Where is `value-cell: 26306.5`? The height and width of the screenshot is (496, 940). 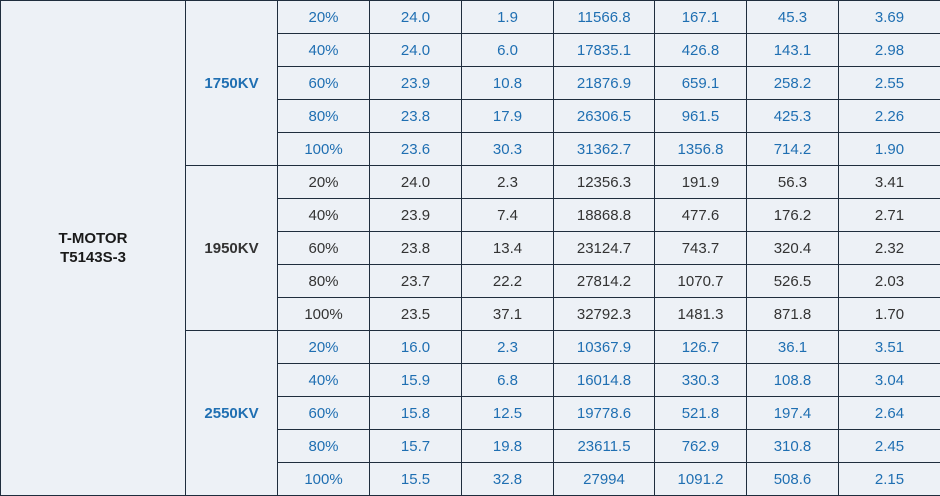
value-cell: 26306.5 is located at coordinates (604, 116).